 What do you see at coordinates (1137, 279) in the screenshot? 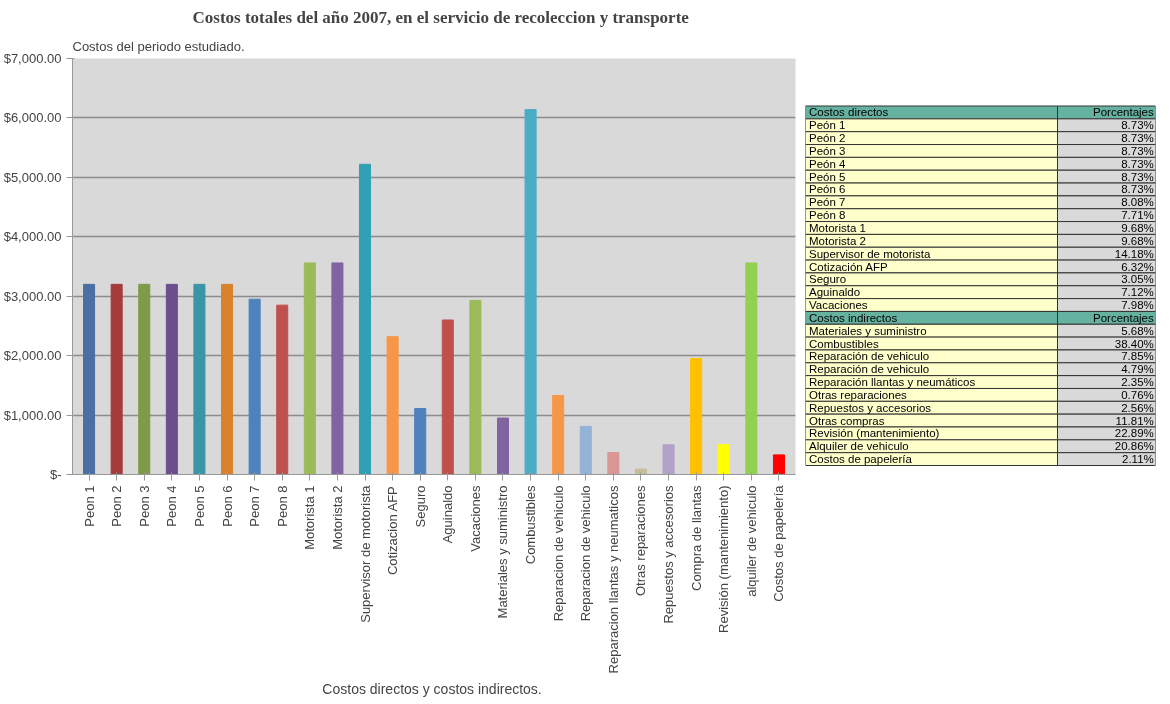
I see `data-label: 3.05%` at bounding box center [1137, 279].